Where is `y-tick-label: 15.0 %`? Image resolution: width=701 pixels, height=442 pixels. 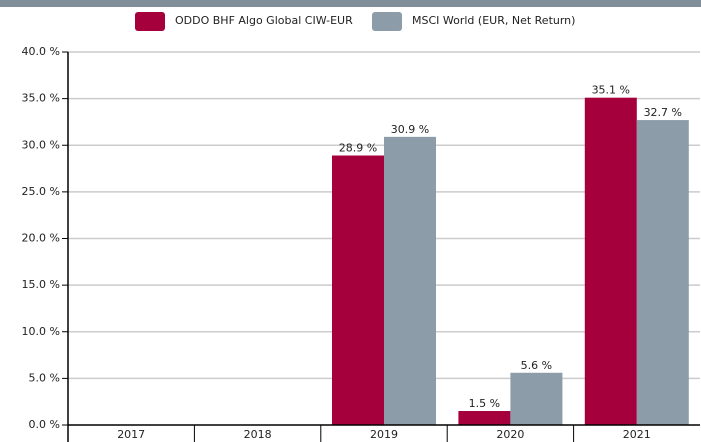
y-tick-label: 15.0 % is located at coordinates (41, 284).